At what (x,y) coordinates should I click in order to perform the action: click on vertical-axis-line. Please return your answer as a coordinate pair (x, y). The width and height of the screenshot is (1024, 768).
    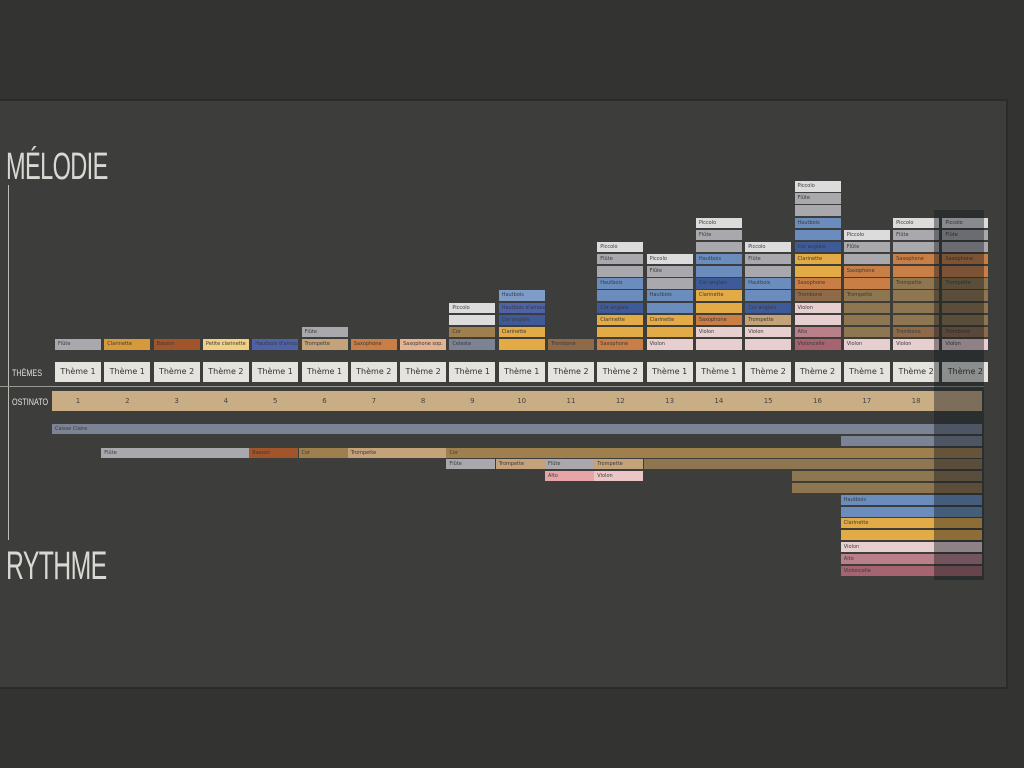
    Looking at the image, I should click on (8, 362).